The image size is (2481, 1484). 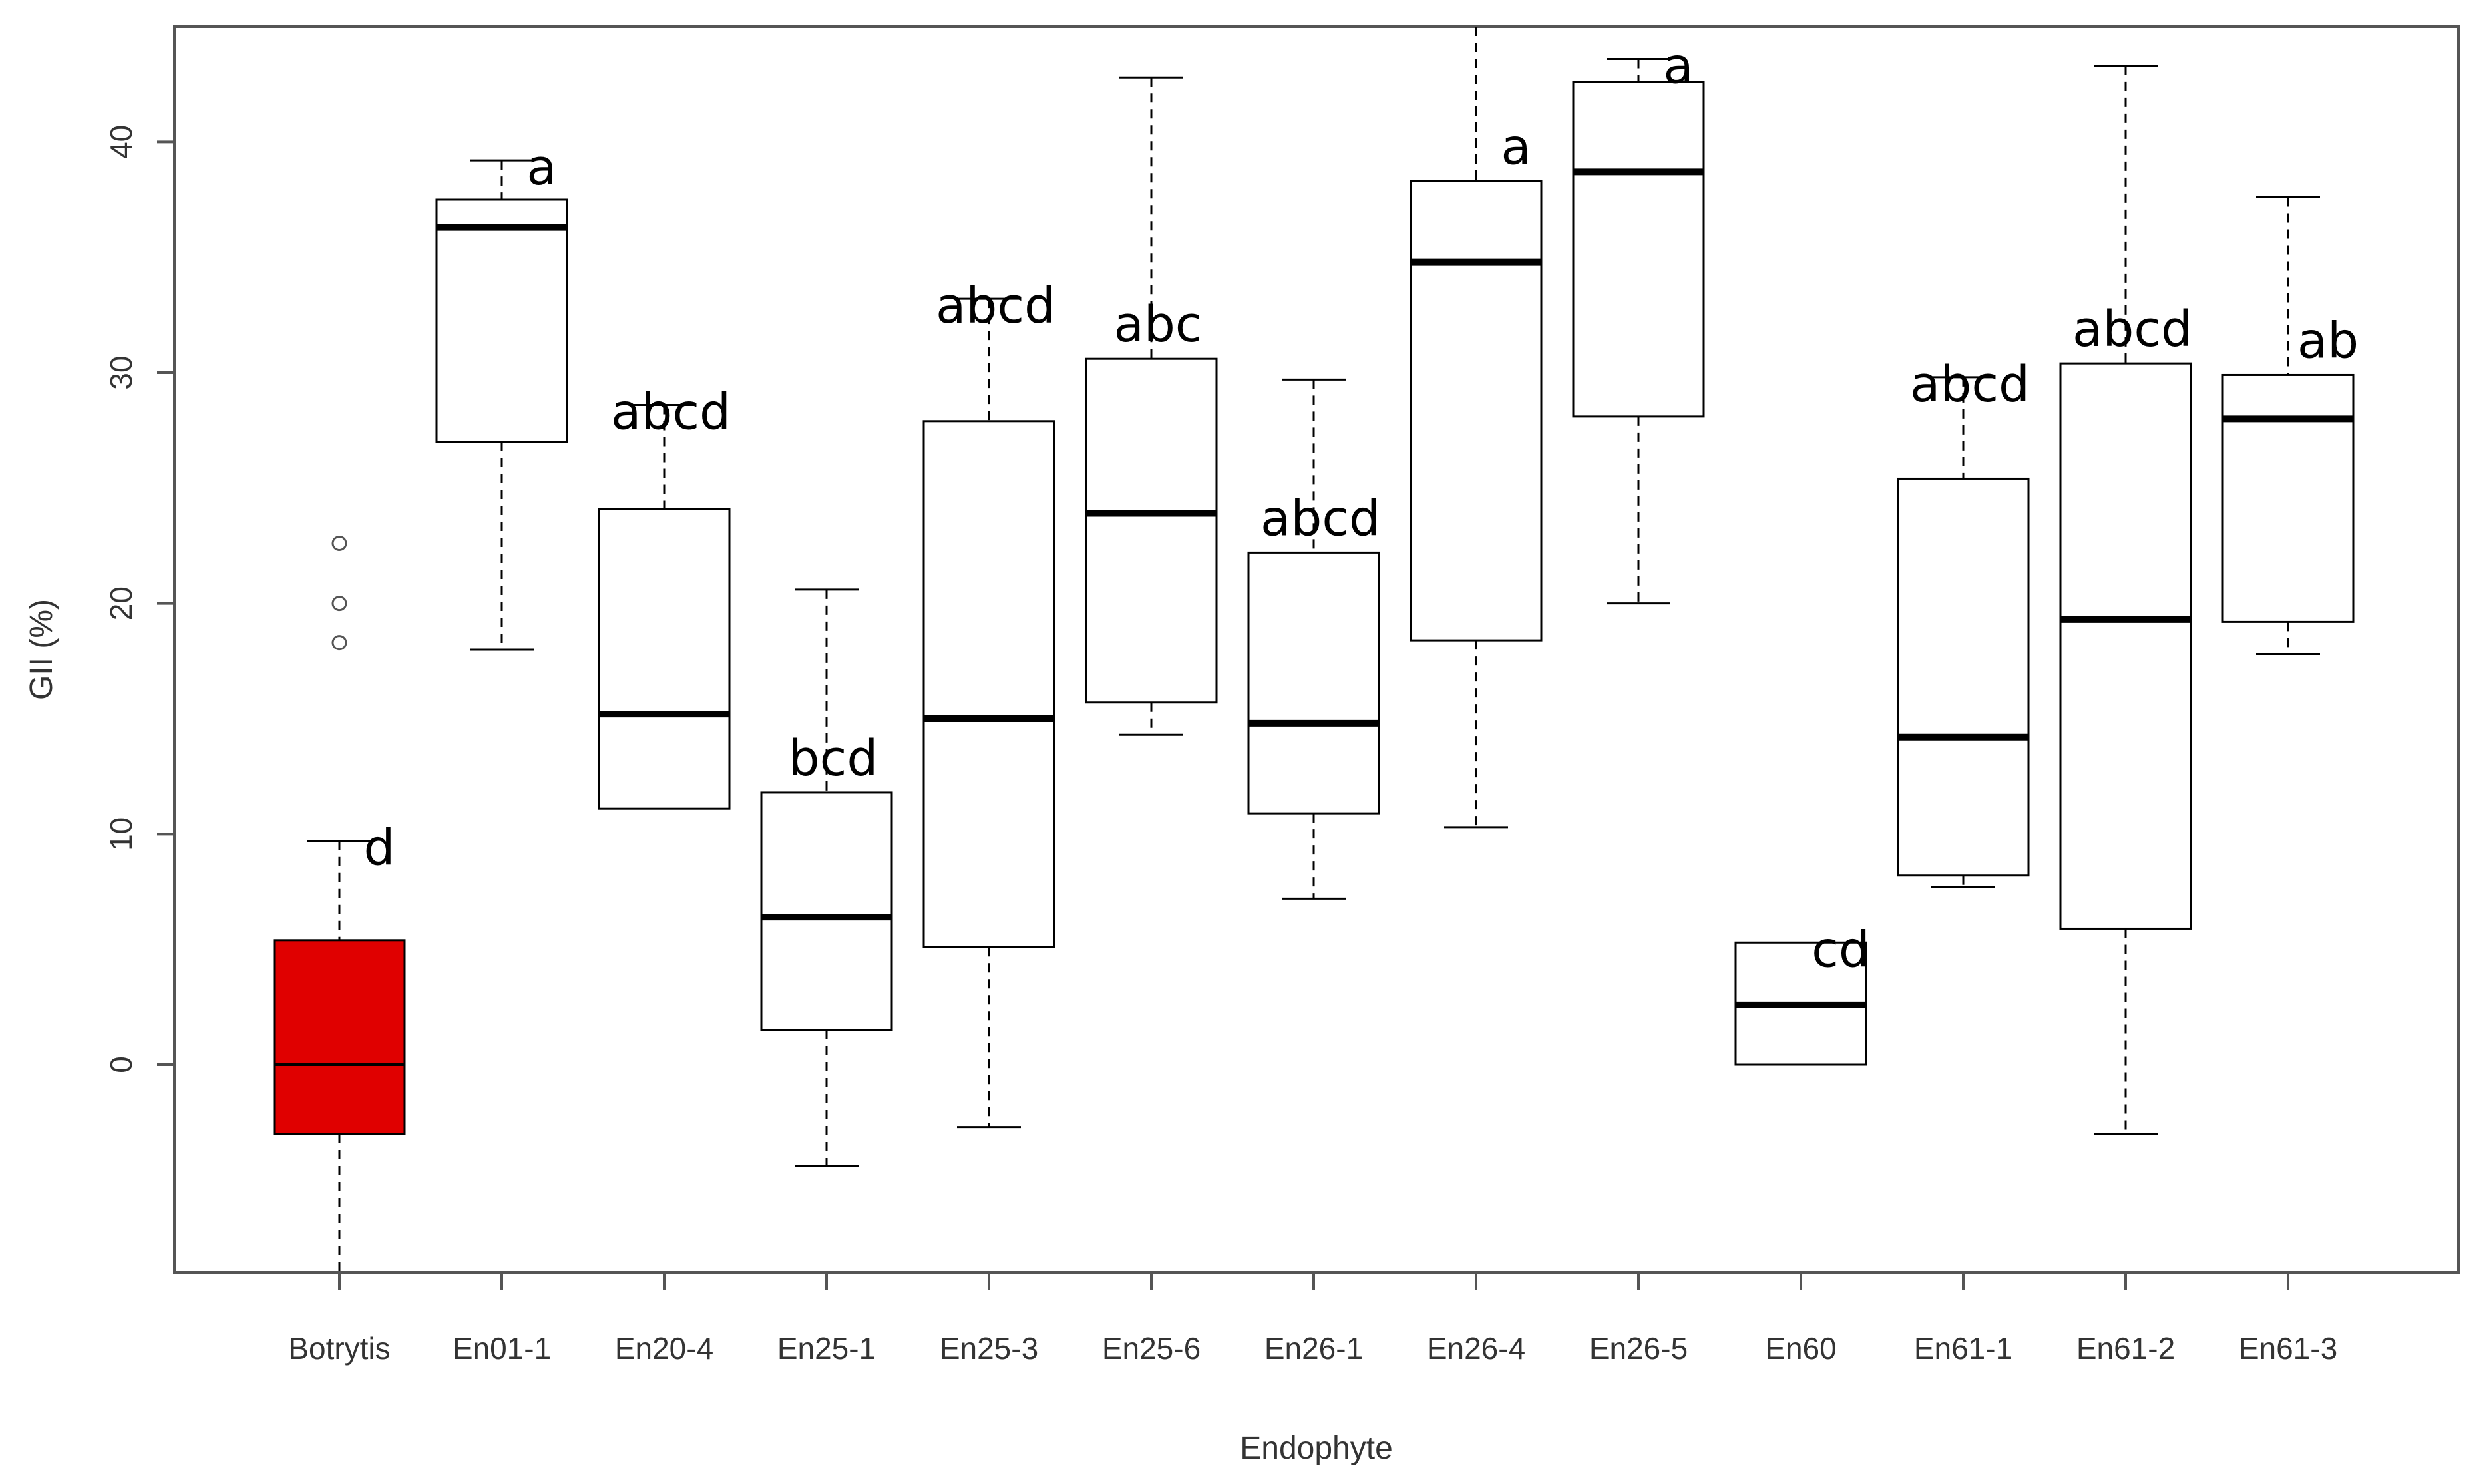 What do you see at coordinates (1313, 1348) in the screenshot?
I see `x-tick-label: En26-1` at bounding box center [1313, 1348].